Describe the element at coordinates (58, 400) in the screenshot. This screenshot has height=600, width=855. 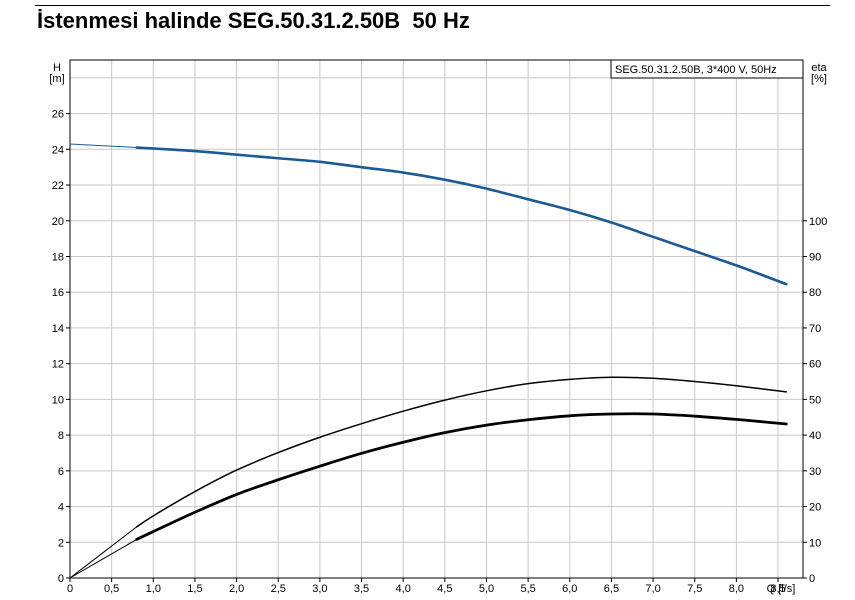
I see `left-tick-label: 10` at that location.